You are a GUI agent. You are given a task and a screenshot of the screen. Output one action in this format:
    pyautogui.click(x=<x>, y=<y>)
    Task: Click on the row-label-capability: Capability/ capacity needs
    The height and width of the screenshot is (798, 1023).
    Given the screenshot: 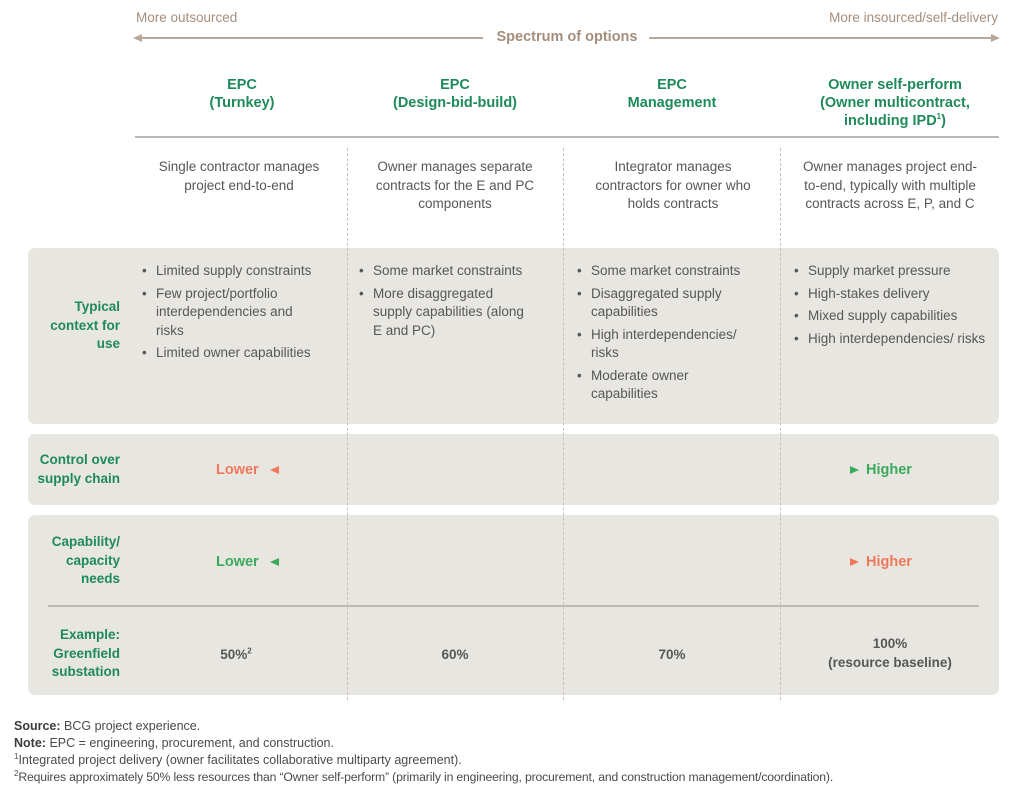 What is the action you would take?
    pyautogui.click(x=85, y=560)
    